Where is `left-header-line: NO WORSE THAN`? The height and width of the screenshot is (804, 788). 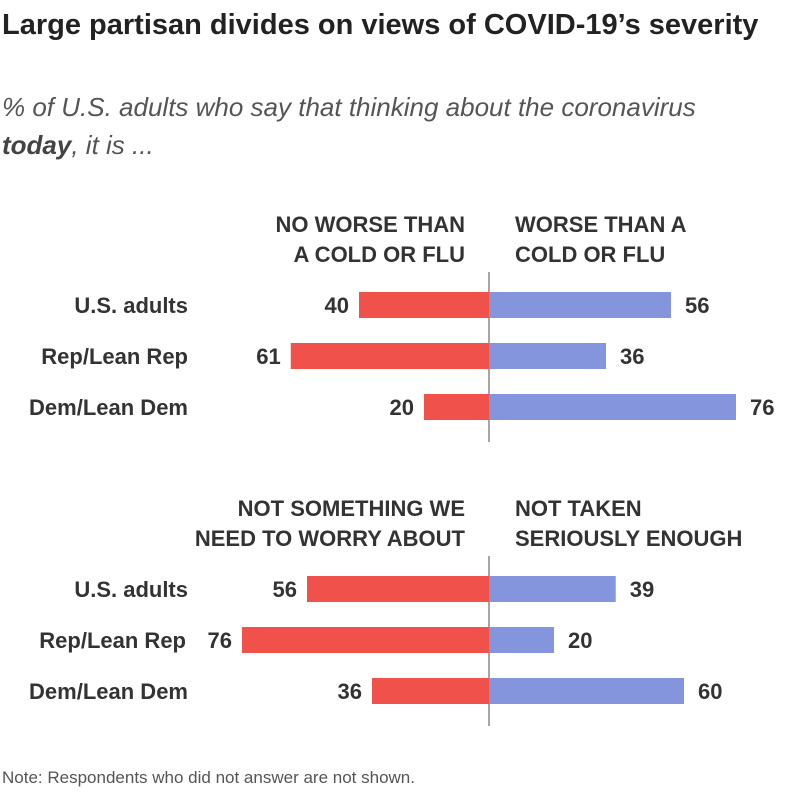 left-header-line: NO WORSE THAN is located at coordinates (370, 224).